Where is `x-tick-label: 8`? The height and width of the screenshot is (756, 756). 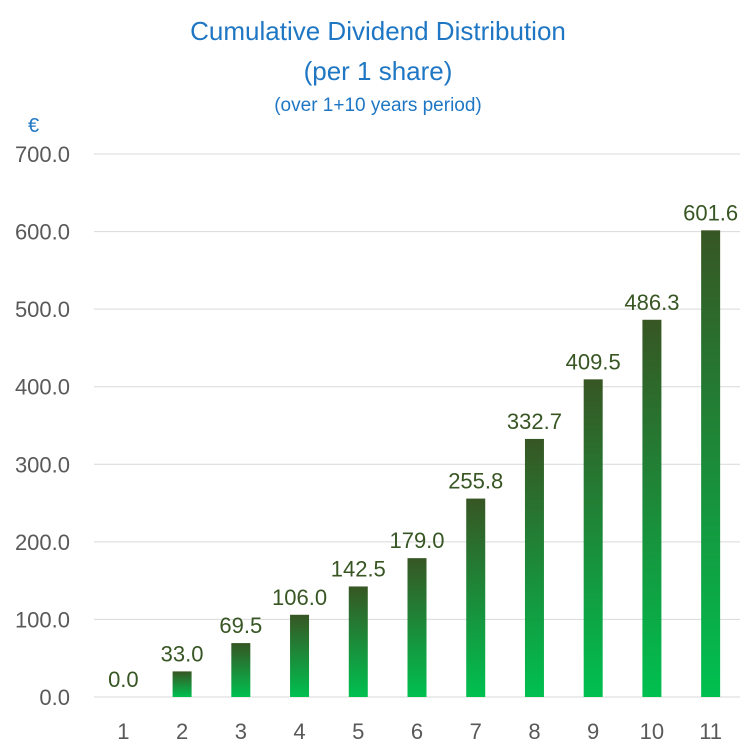 x-tick-label: 8 is located at coordinates (534, 731).